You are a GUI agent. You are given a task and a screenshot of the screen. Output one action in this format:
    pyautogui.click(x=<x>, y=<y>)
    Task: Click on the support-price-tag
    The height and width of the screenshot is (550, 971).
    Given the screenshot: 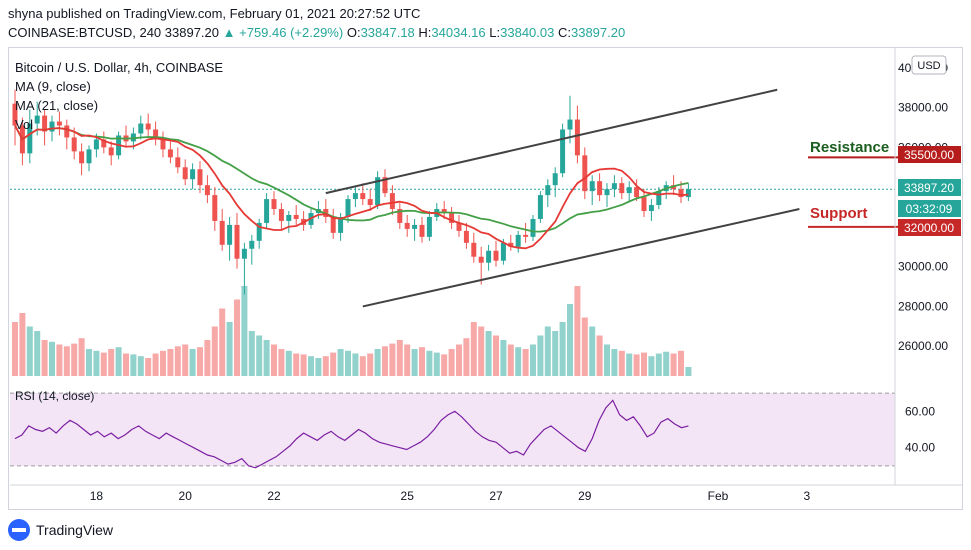 What is the action you would take?
    pyautogui.click(x=929, y=227)
    